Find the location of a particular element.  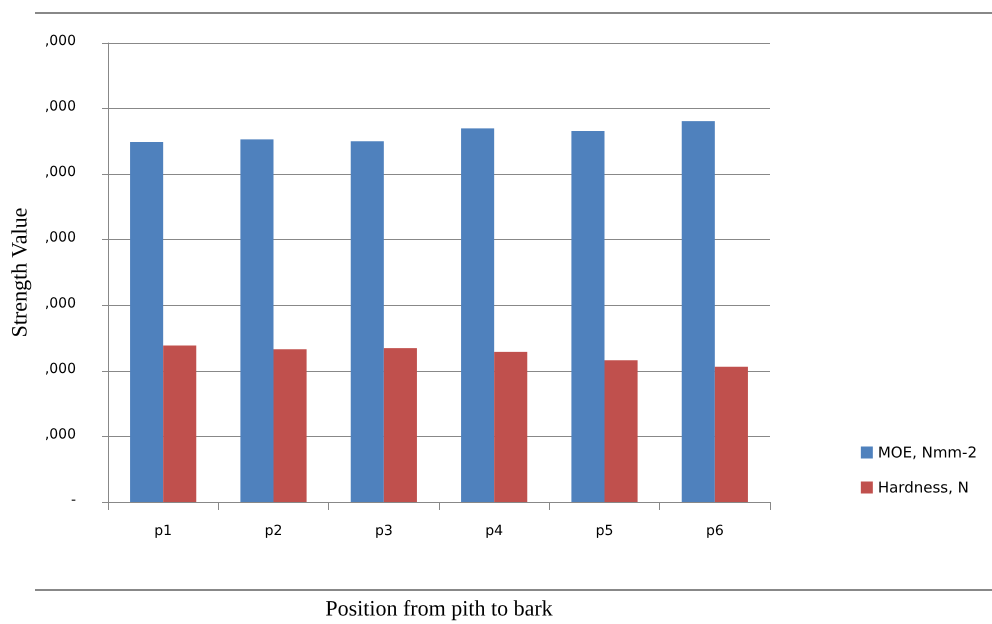

x-tick-label: p2 is located at coordinates (273, 531).